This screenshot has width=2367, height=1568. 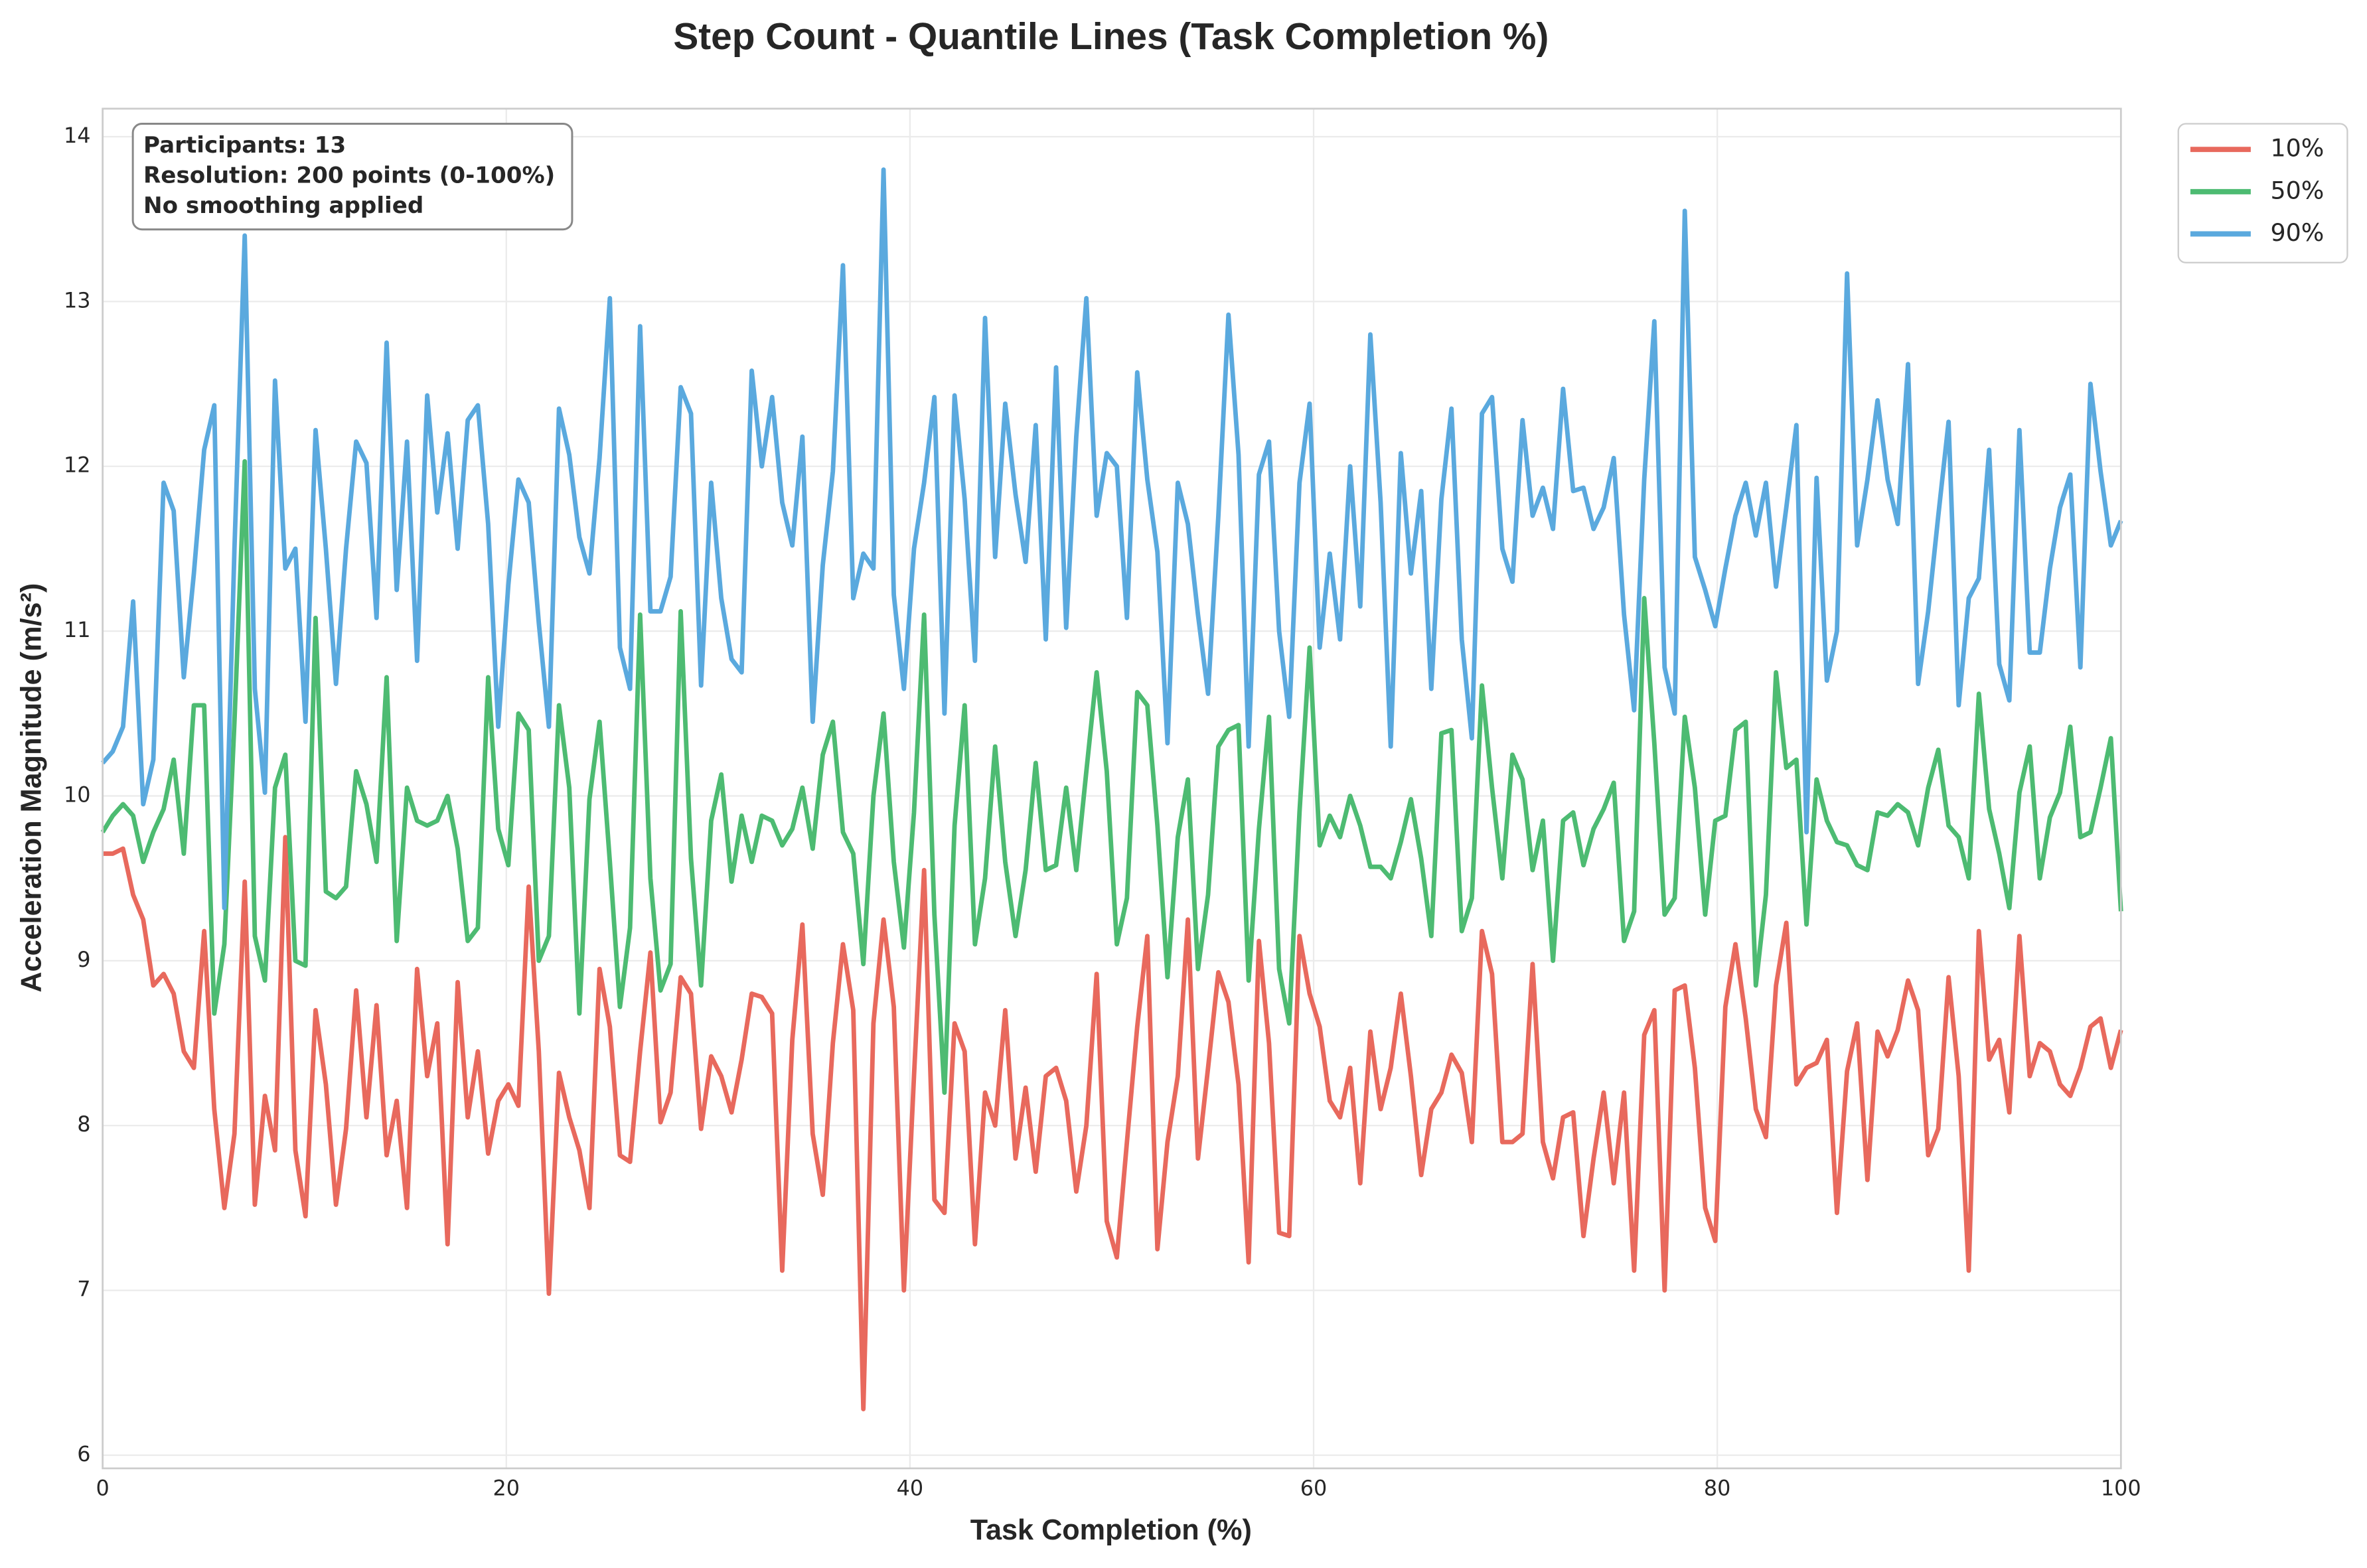 What do you see at coordinates (31, 788) in the screenshot?
I see `y-axis-label: Acceleration Magnitude (m/s²)` at bounding box center [31, 788].